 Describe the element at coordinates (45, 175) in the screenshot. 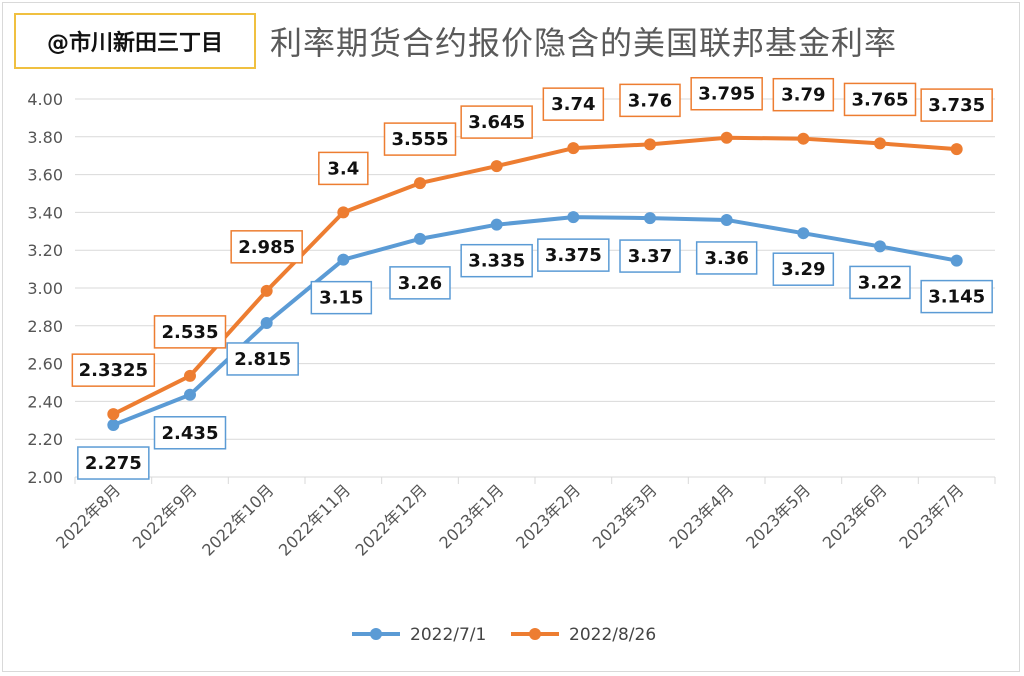

I see `y-tick-label: 3.60` at that location.